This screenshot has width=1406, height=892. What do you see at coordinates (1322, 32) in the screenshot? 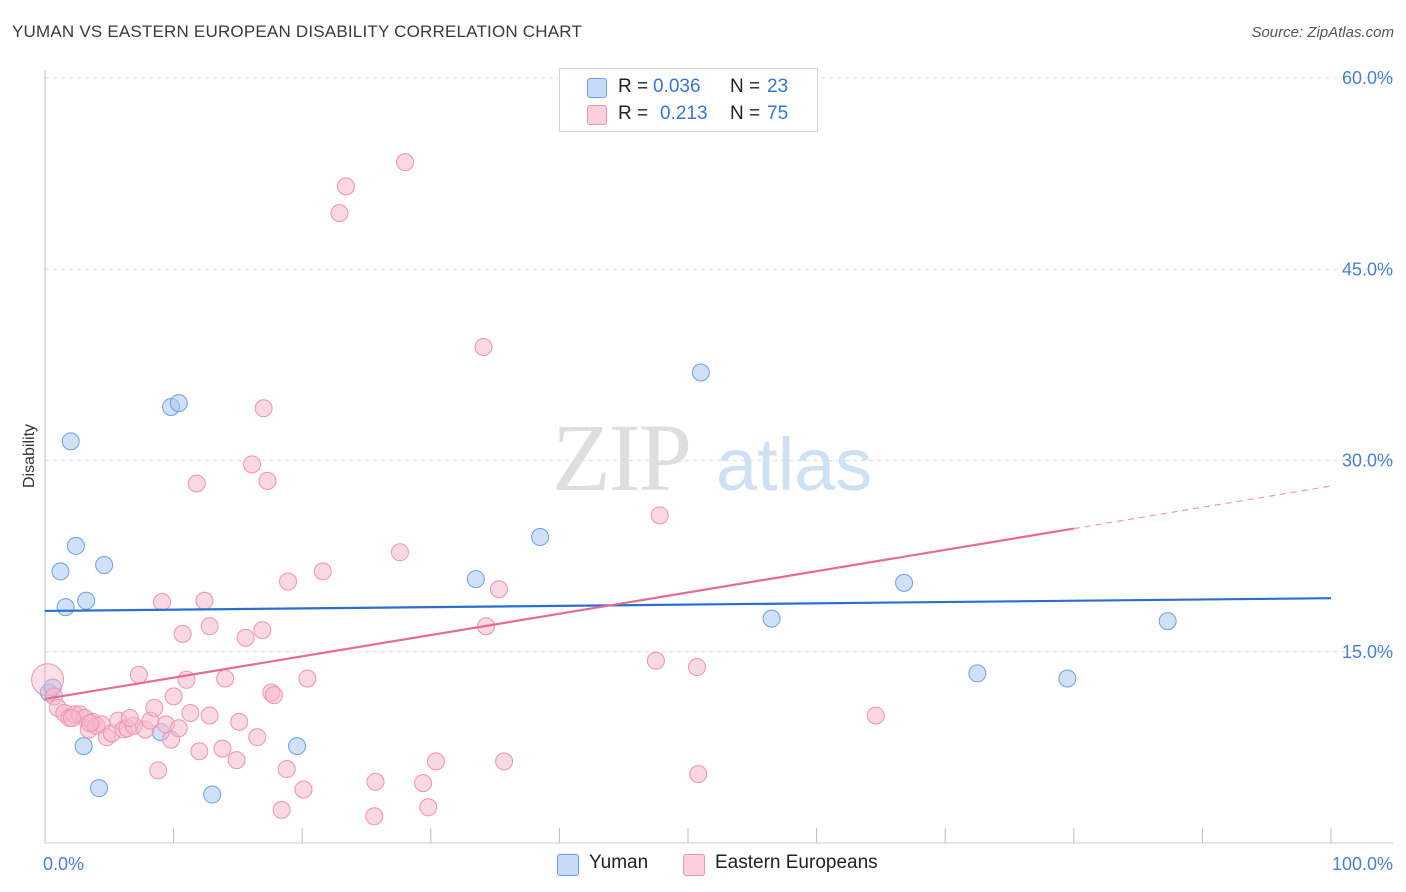
I see `source-credit: Source: ZipAtlas.com` at bounding box center [1322, 32].